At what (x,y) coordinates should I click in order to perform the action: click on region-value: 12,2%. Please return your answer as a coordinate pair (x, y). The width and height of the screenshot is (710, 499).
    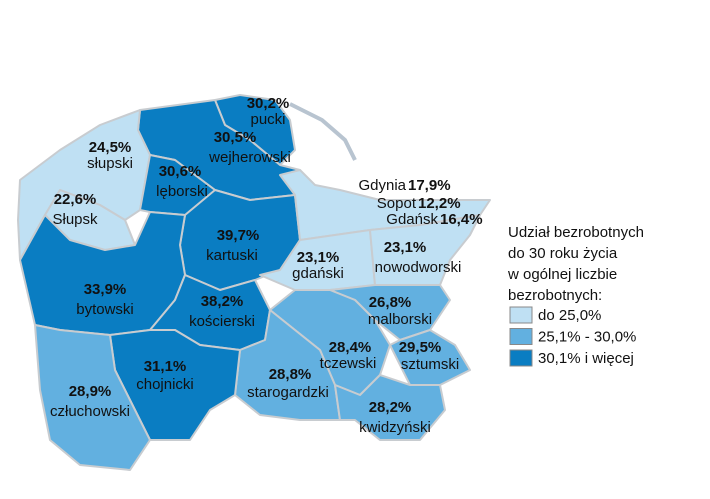
    Looking at the image, I should click on (439, 203).